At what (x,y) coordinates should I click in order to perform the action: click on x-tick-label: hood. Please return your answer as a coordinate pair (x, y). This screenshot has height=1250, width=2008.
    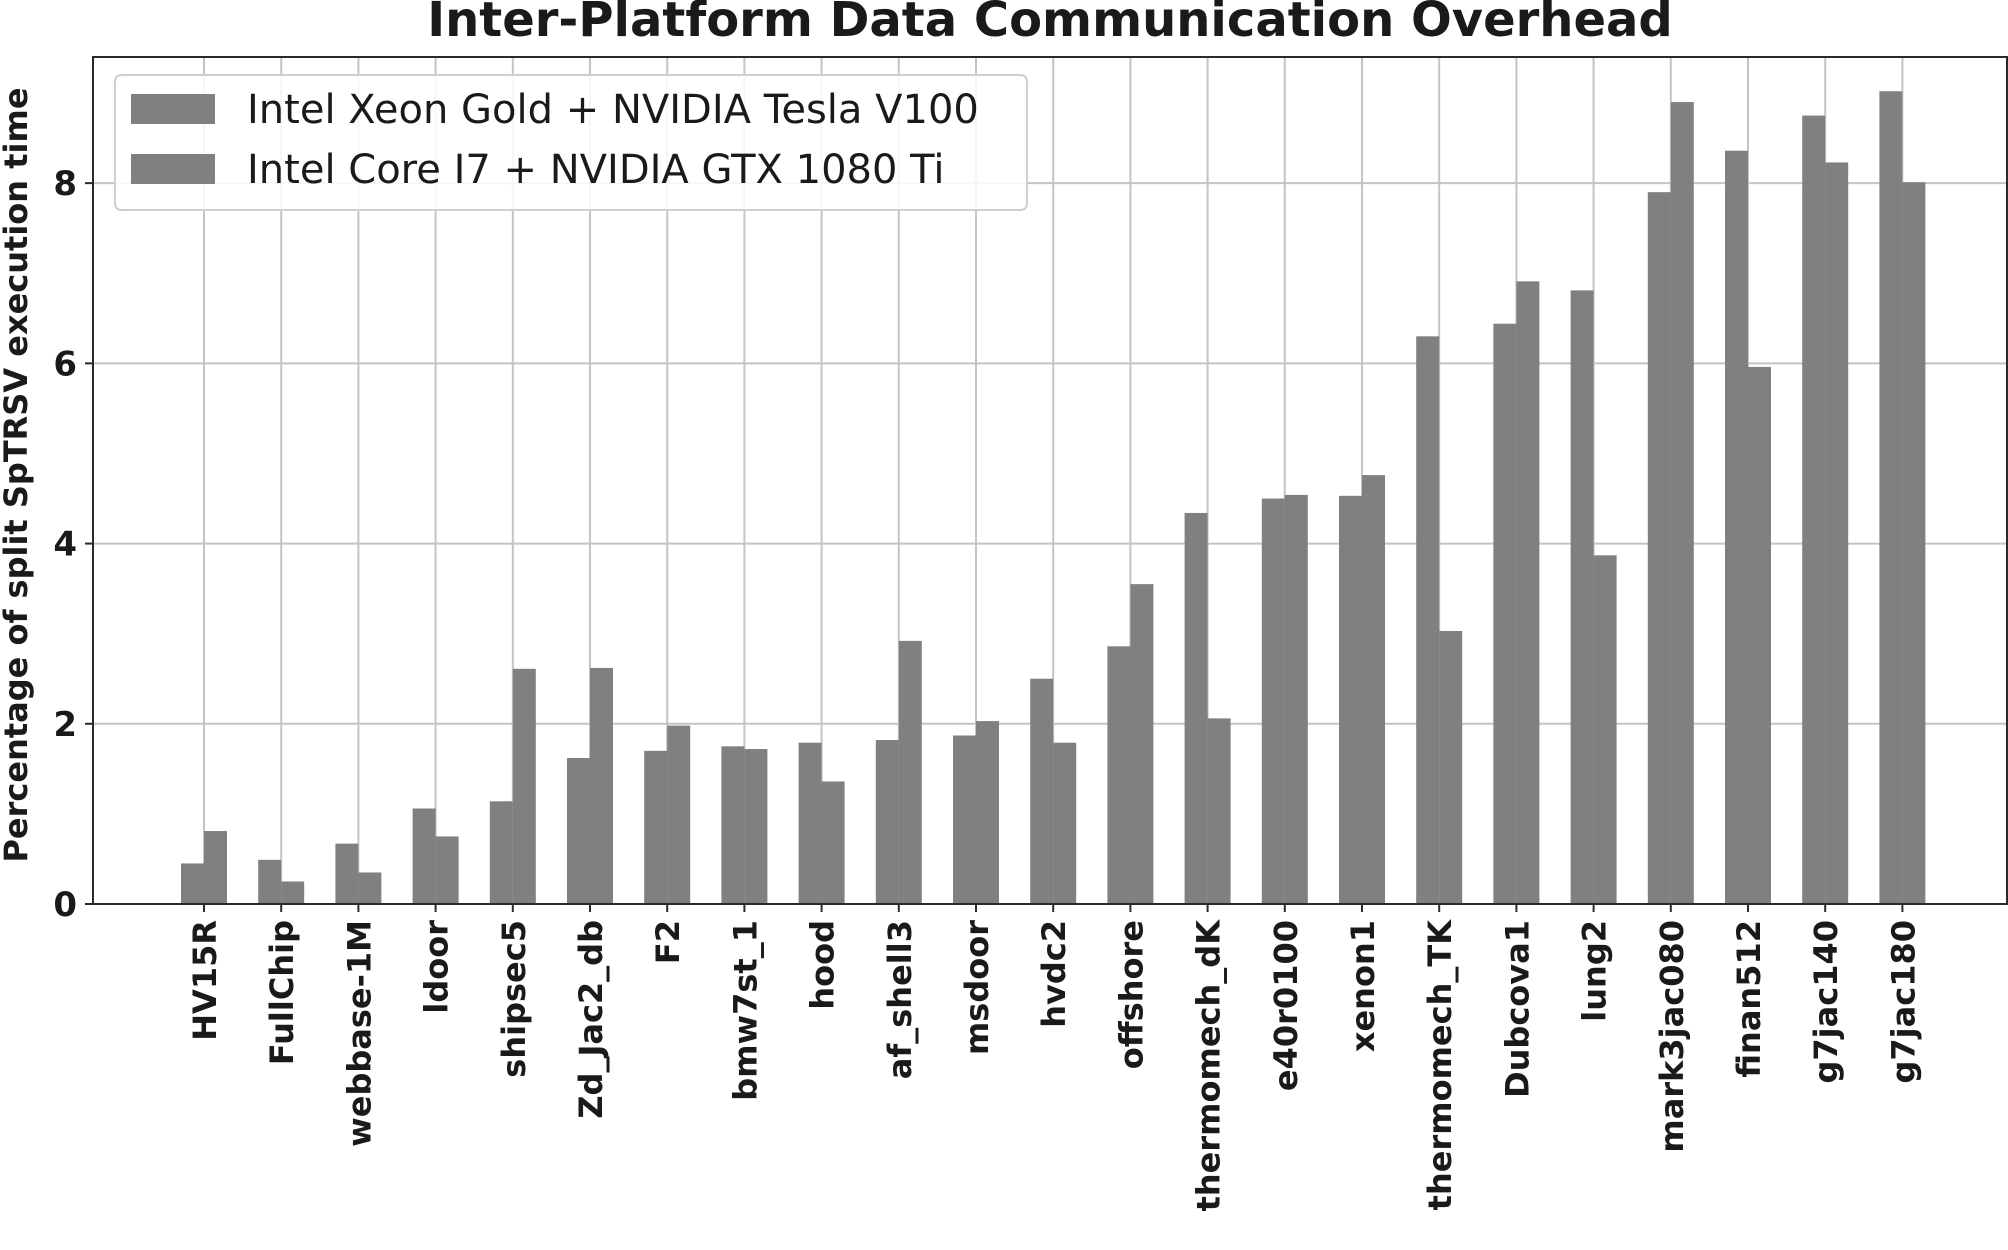
    Looking at the image, I should click on (823, 965).